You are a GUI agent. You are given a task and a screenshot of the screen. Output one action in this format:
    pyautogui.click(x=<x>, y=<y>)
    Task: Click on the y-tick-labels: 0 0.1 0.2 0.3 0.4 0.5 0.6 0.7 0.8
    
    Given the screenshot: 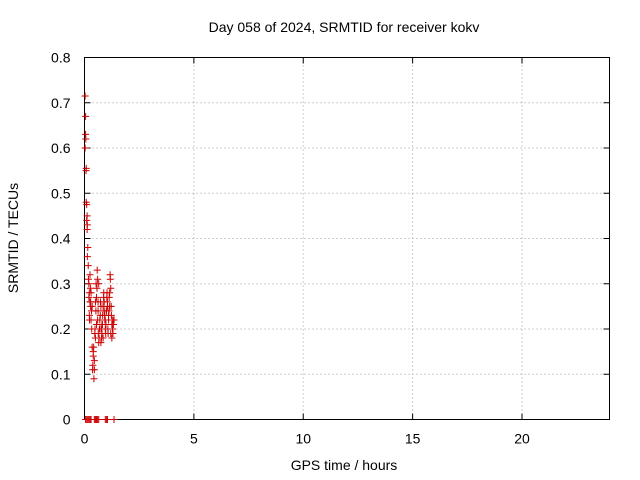 What is the action you would take?
    pyautogui.click(x=61, y=239)
    